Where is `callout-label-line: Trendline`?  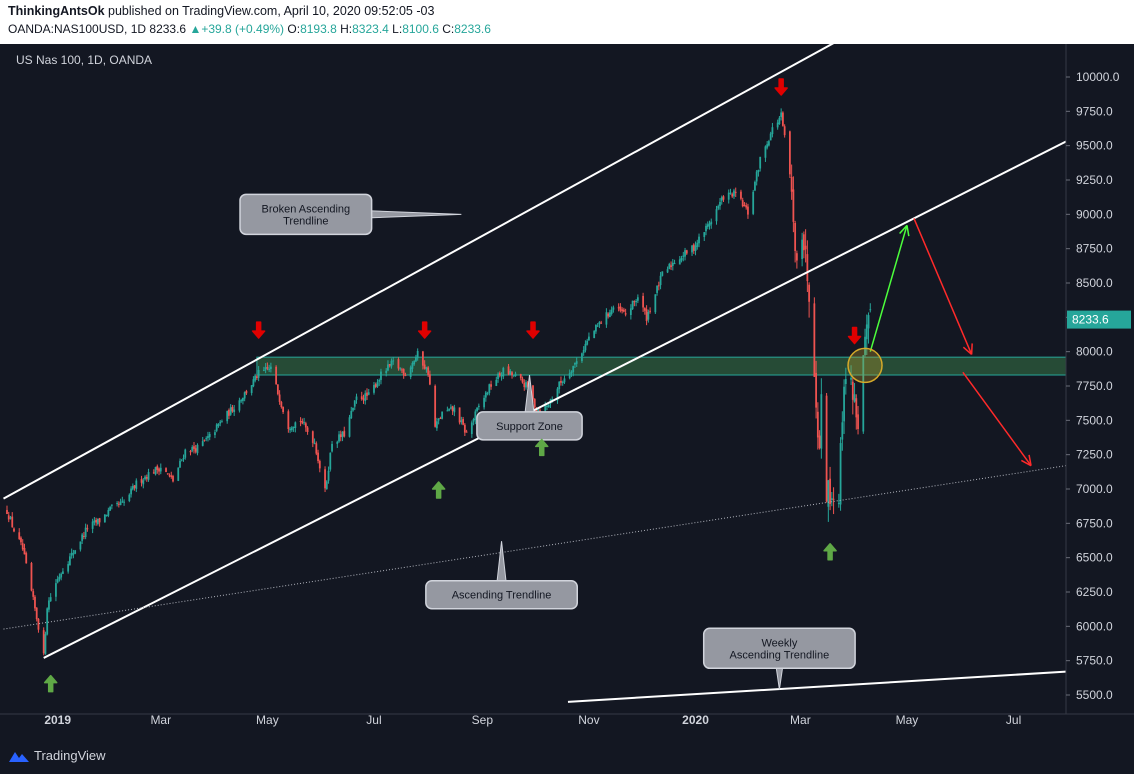 callout-label-line: Trendline is located at coordinates (305, 221).